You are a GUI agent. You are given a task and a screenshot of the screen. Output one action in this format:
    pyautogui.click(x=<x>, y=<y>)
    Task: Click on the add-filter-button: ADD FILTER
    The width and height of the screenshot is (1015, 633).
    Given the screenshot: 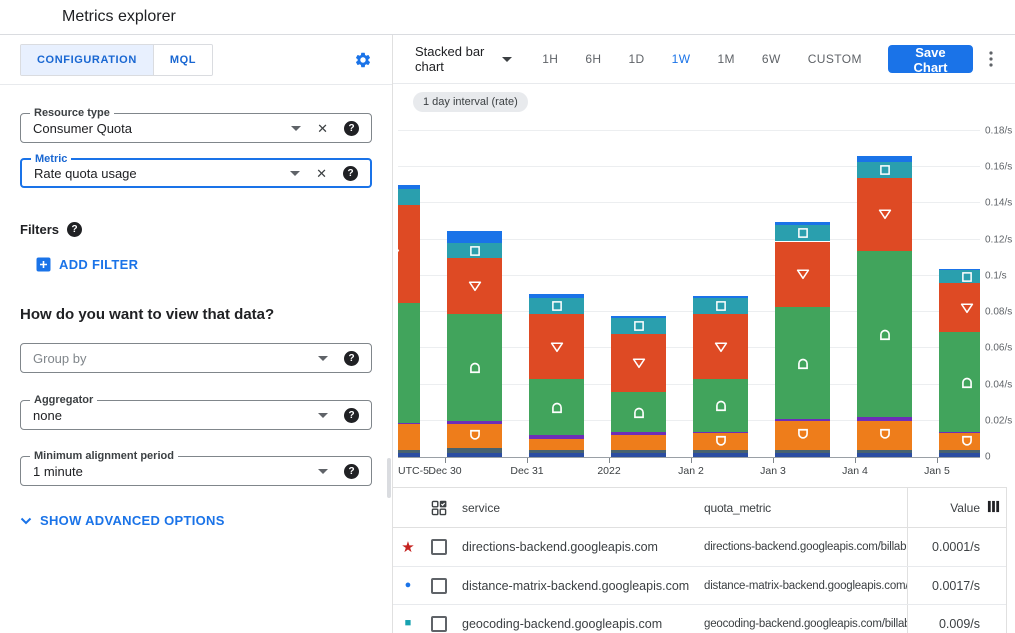 What is the action you would take?
    pyautogui.click(x=204, y=264)
    